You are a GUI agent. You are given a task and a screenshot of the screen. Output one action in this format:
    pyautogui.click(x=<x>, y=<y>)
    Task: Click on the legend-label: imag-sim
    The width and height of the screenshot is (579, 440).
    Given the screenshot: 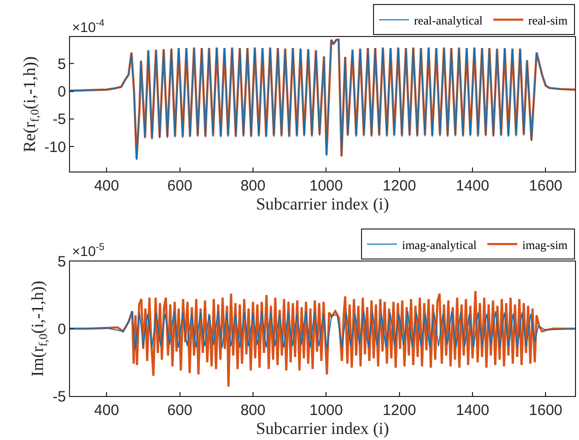 What is the action you would take?
    pyautogui.click(x=545, y=245)
    